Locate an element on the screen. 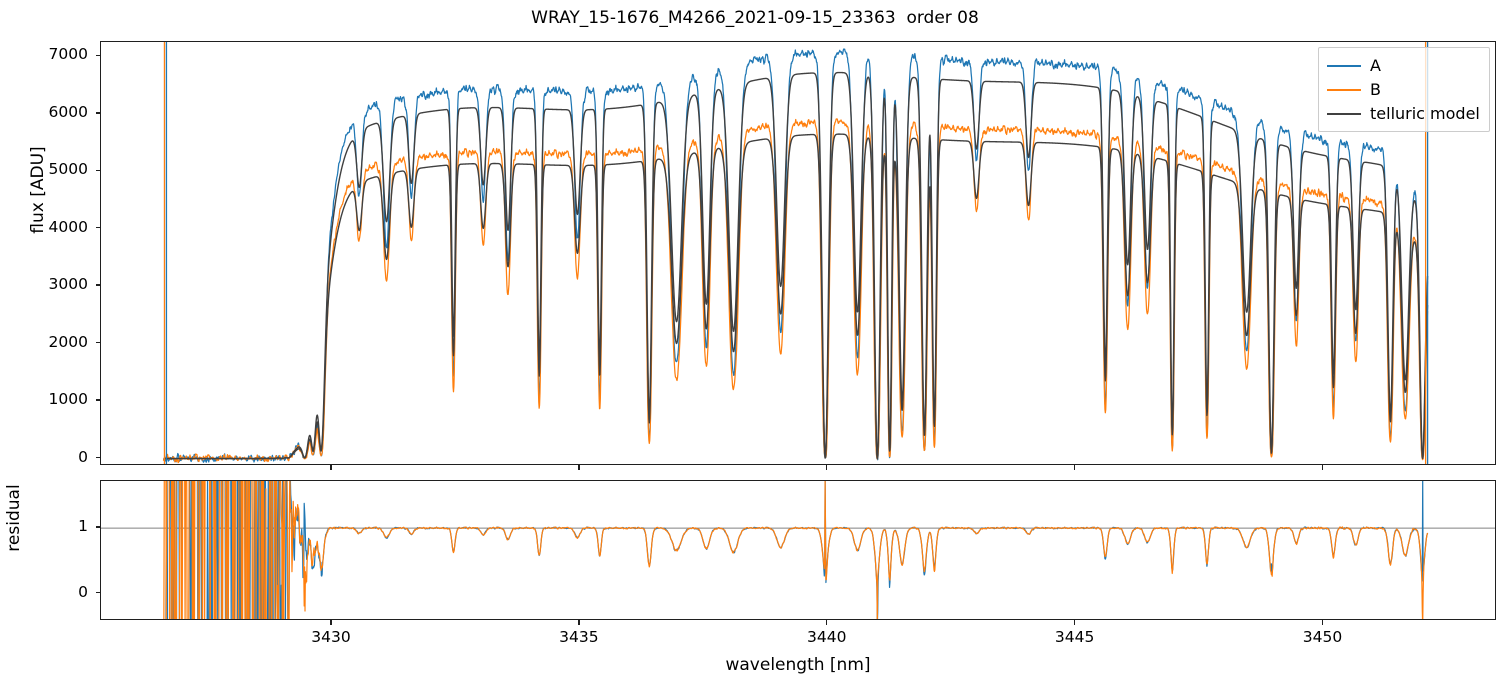 This screenshot has height=696, width=1510. flux-y-tick-label: 0 is located at coordinates (83, 456).